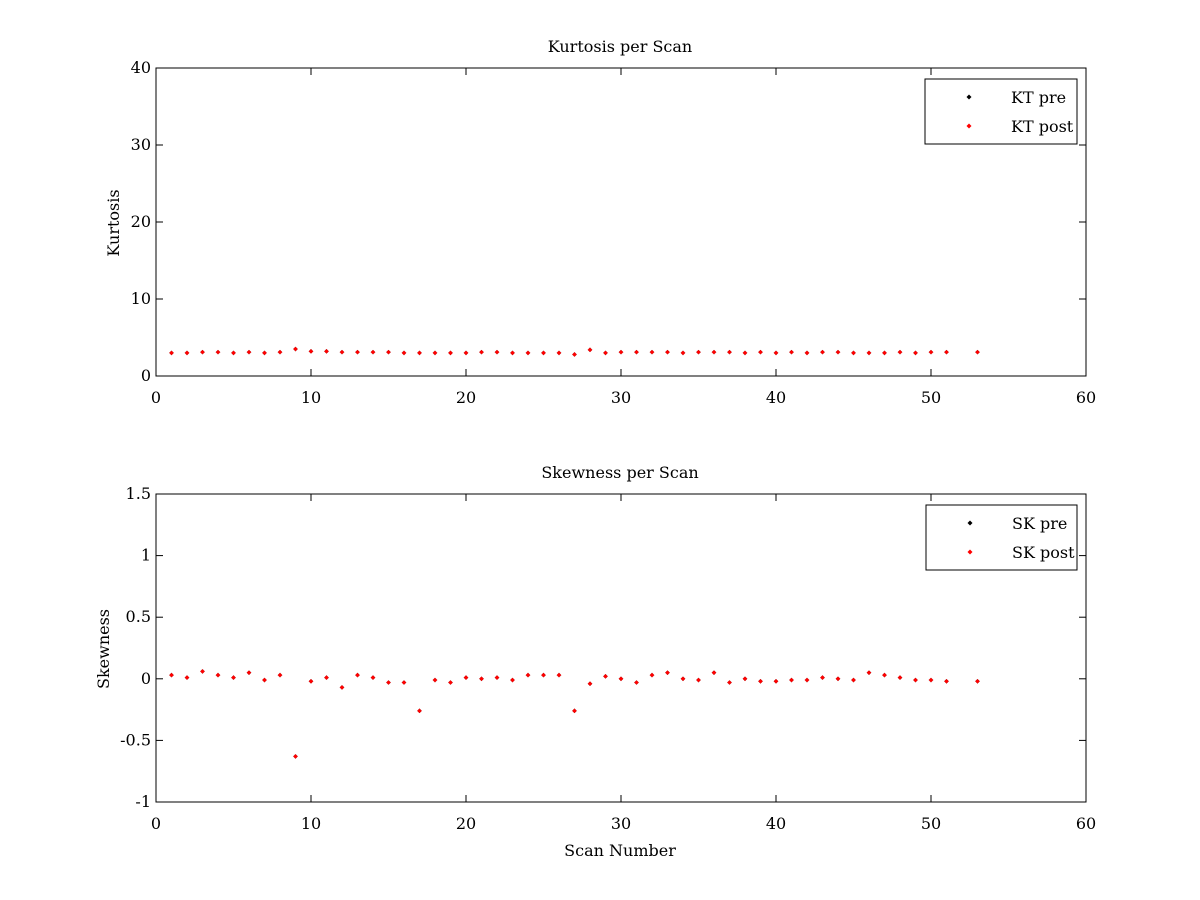  What do you see at coordinates (138, 493) in the screenshot?
I see `skewness-ytick-label: 1.5` at bounding box center [138, 493].